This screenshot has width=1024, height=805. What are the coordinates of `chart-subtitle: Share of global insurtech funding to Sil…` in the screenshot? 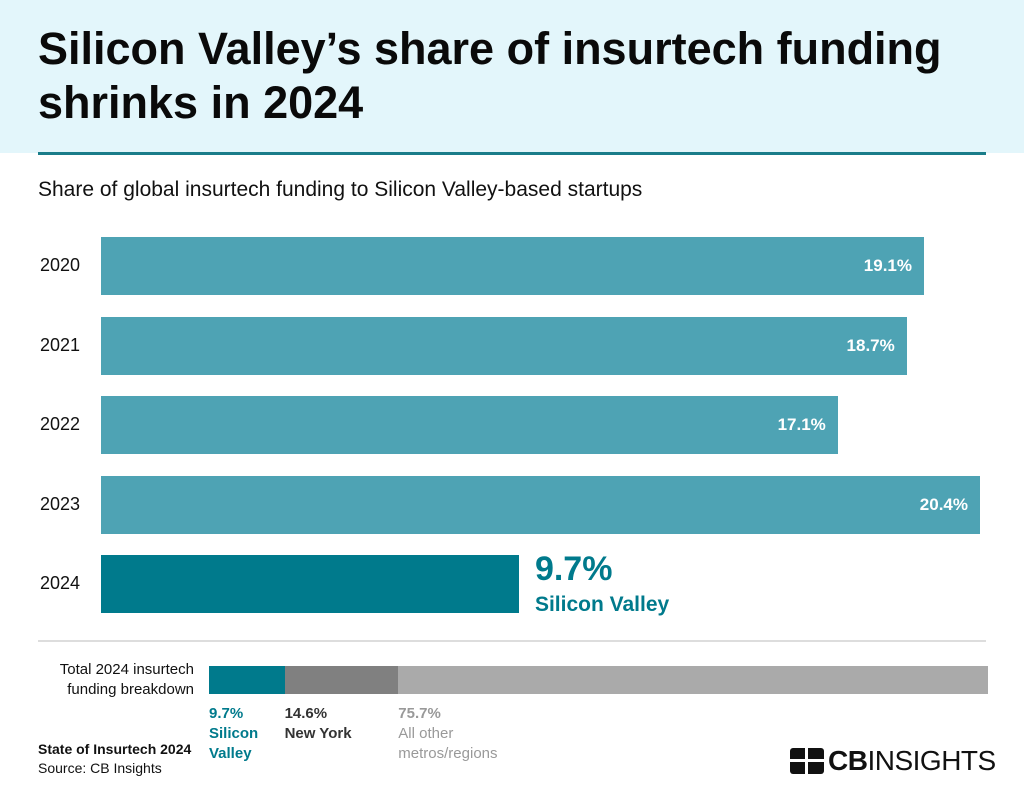 It's located at (340, 189).